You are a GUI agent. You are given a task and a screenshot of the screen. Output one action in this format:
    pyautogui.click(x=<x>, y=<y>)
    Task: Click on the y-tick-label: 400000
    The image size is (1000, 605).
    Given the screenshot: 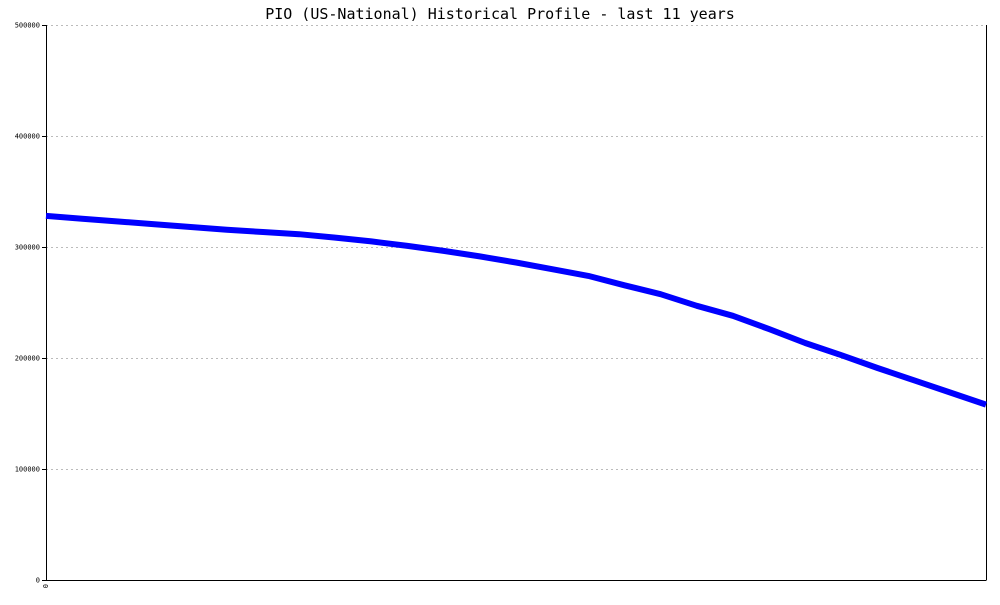 What is the action you would take?
    pyautogui.click(x=27, y=137)
    